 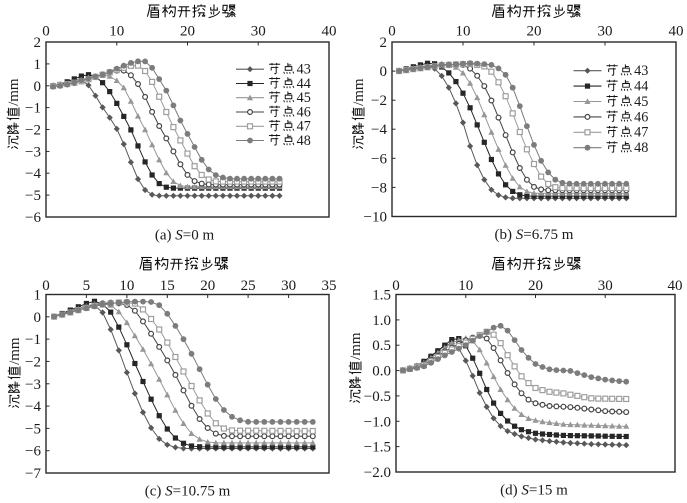 What do you see at coordinates (248, 286) in the screenshot?
I see `svg-text: 25` at bounding box center [248, 286].